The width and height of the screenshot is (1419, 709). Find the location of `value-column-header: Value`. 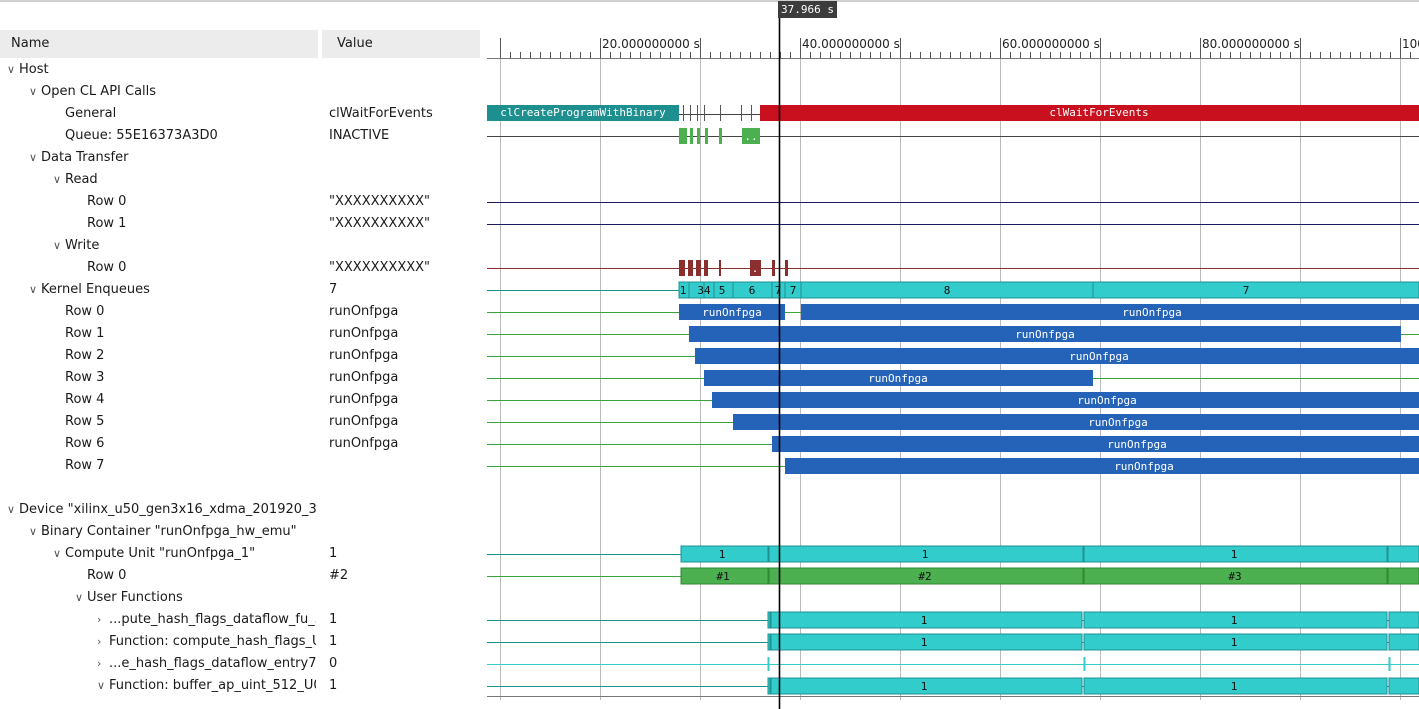

value-column-header: Value is located at coordinates (401, 44).